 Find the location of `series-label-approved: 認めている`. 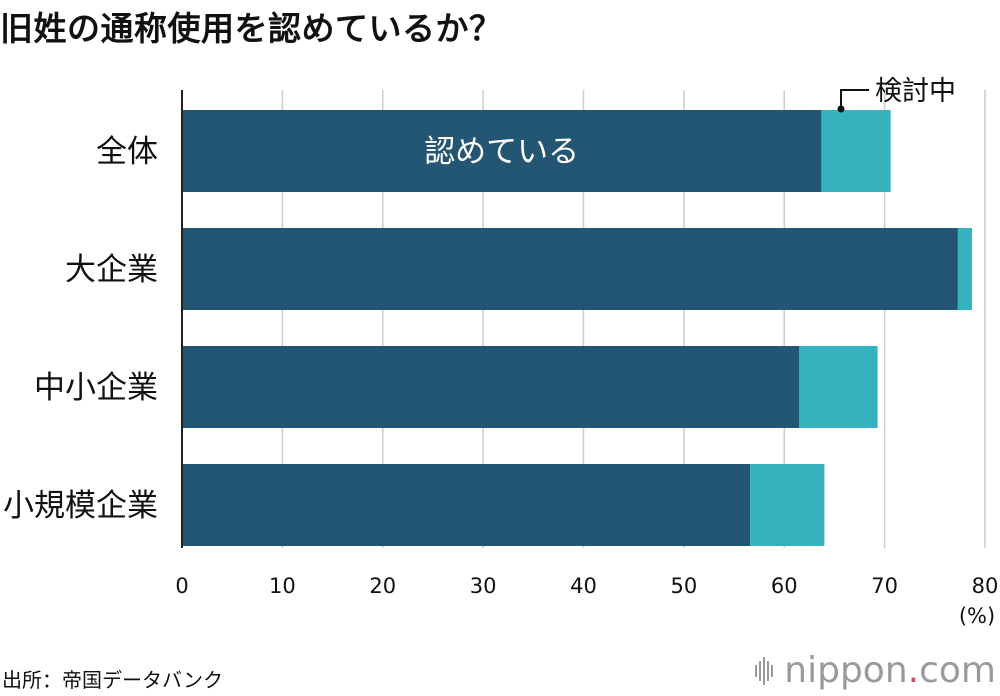

series-label-approved: 認めている is located at coordinates (501, 152).